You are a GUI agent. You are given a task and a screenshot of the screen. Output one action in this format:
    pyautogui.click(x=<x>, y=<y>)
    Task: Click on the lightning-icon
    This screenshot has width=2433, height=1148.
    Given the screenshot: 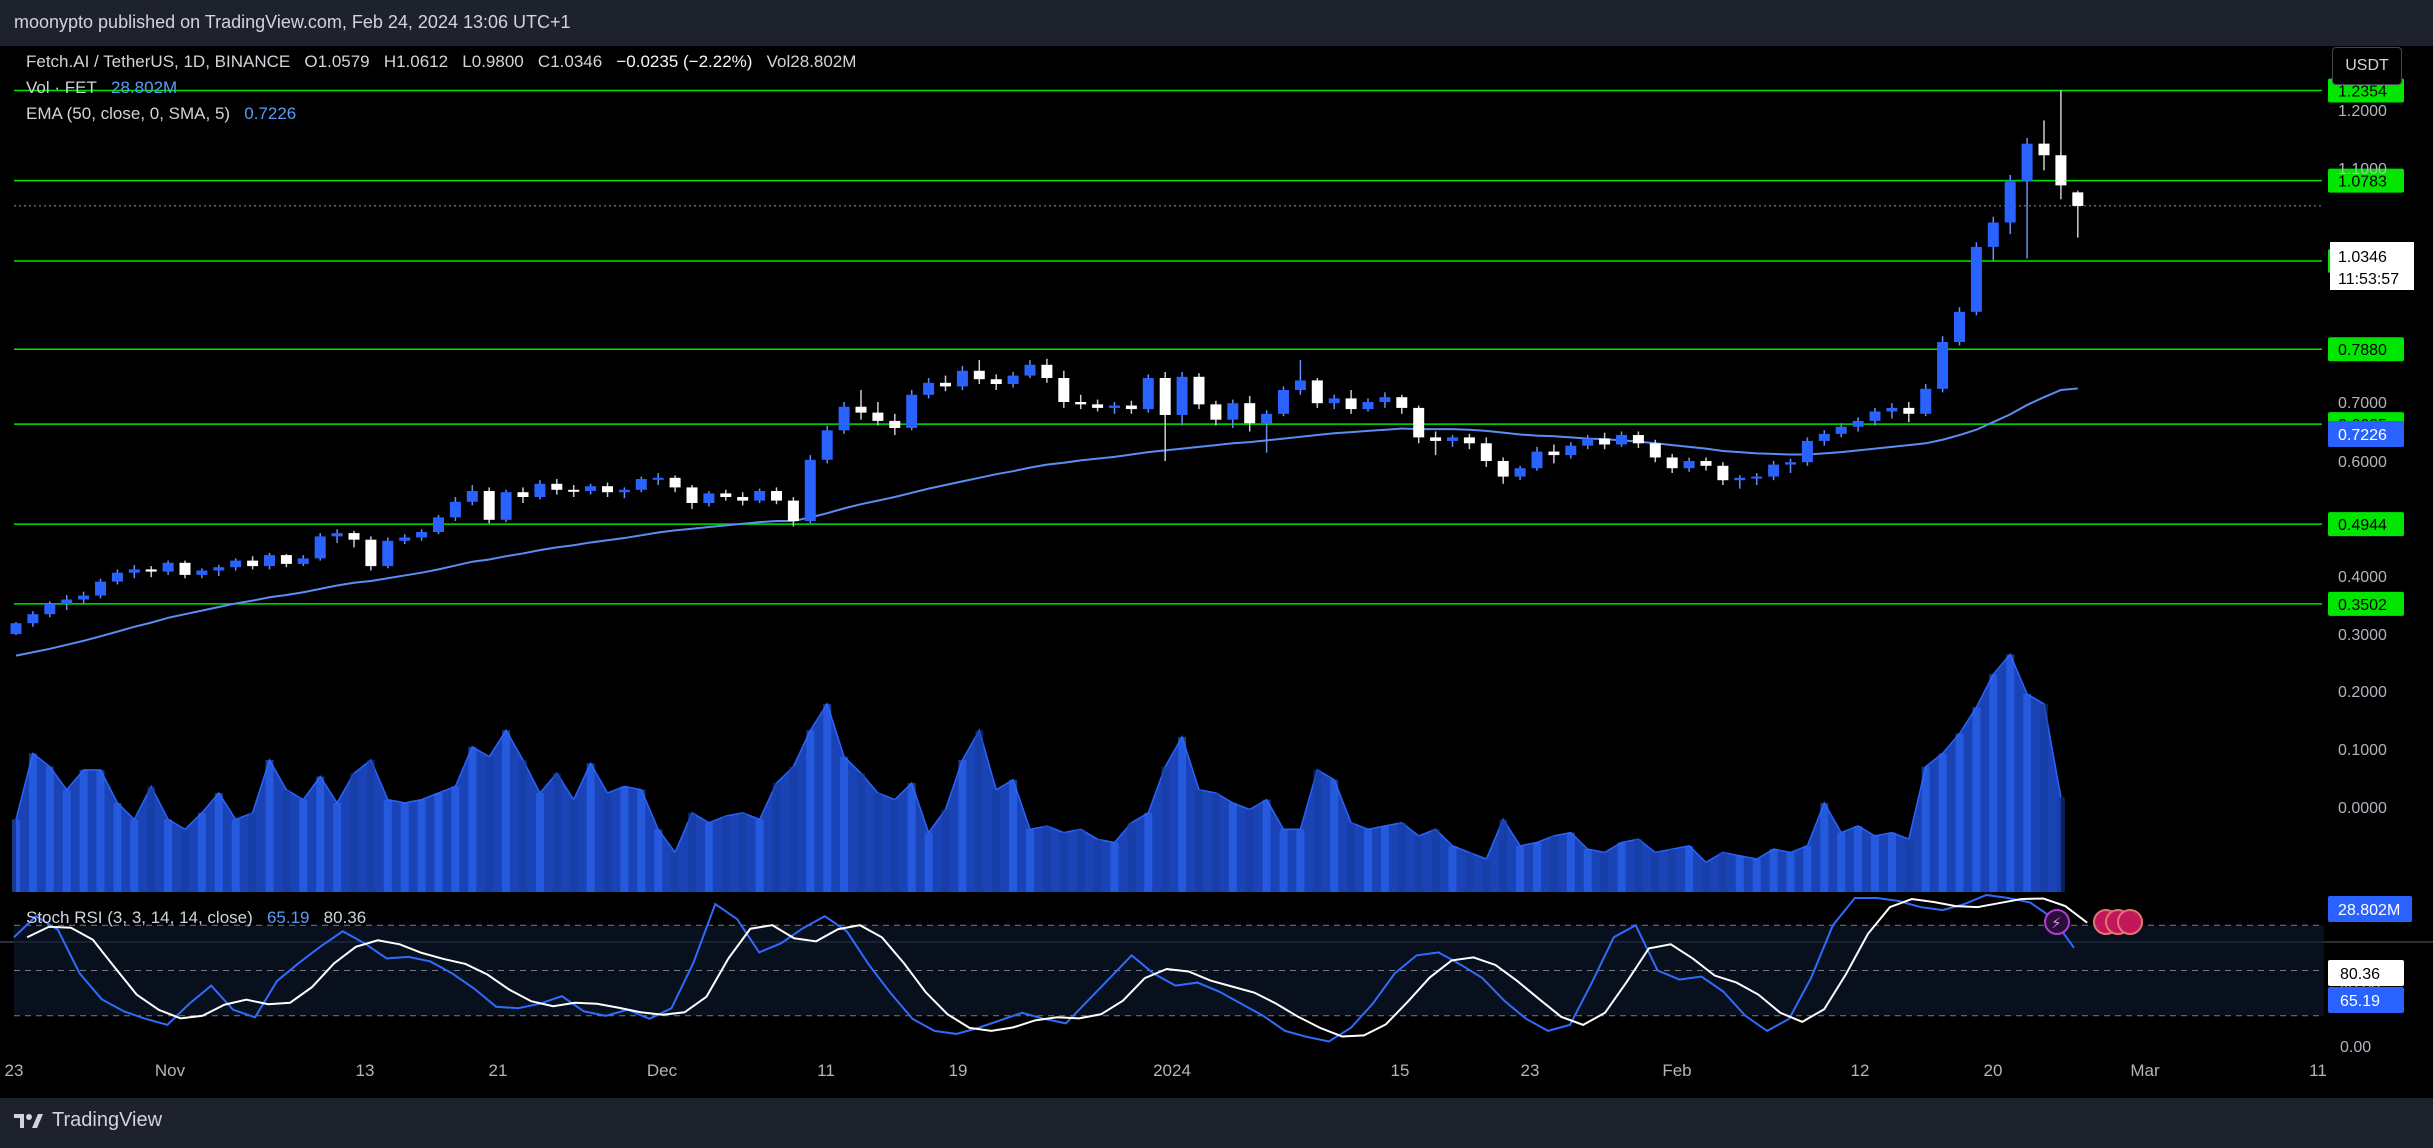 What is the action you would take?
    pyautogui.click(x=2057, y=922)
    